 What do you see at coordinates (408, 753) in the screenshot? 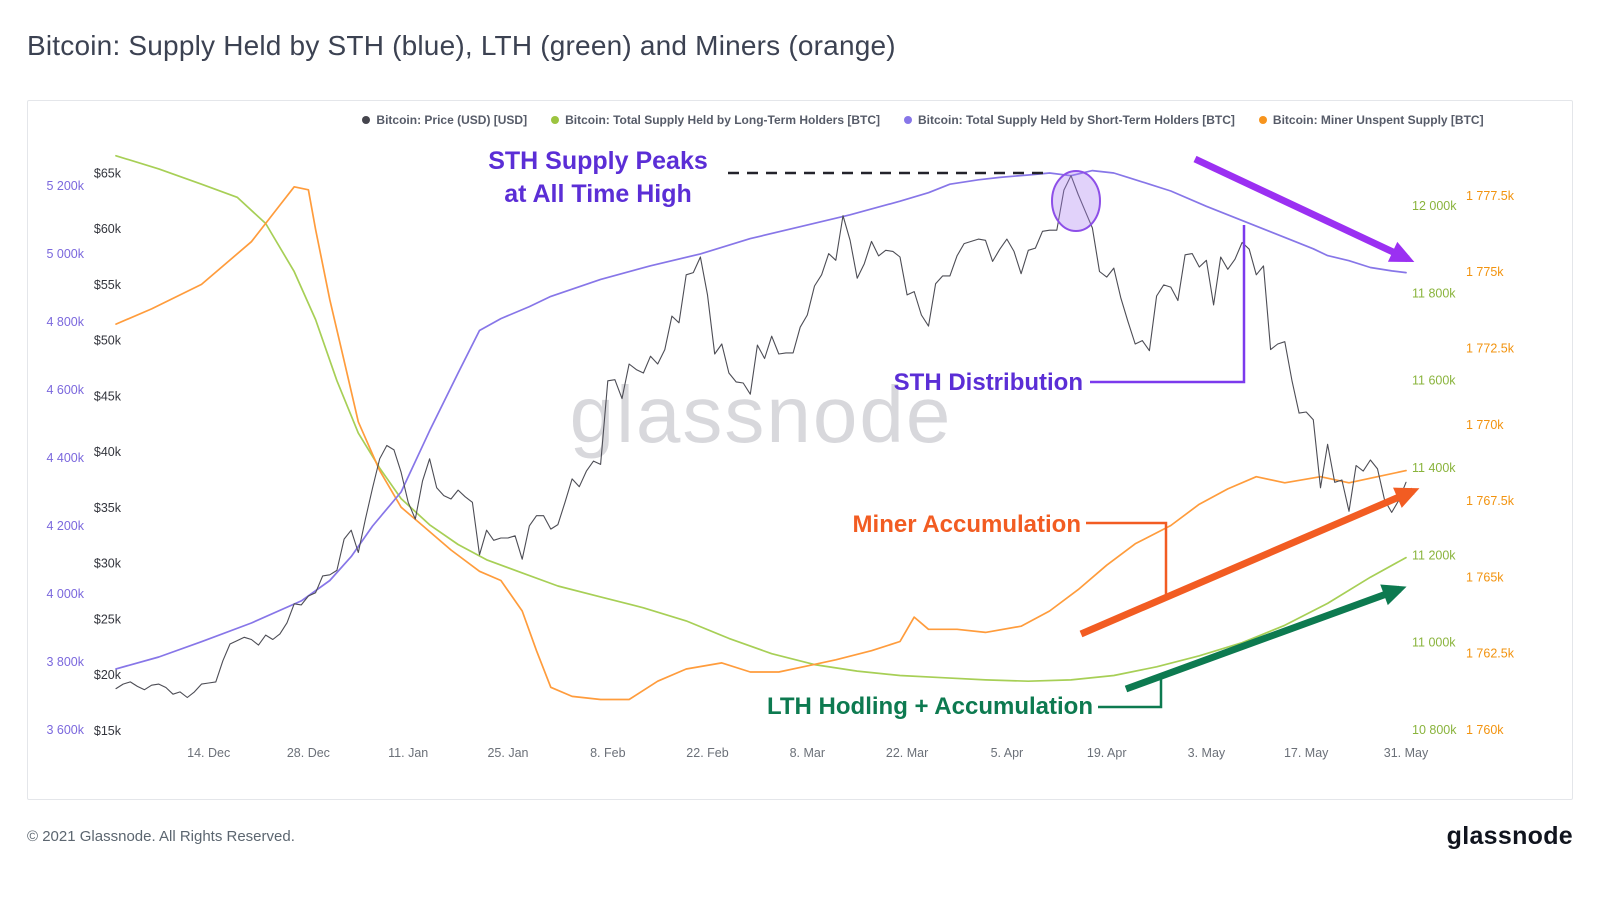
I see `x-tick-date: 11. Jan` at bounding box center [408, 753].